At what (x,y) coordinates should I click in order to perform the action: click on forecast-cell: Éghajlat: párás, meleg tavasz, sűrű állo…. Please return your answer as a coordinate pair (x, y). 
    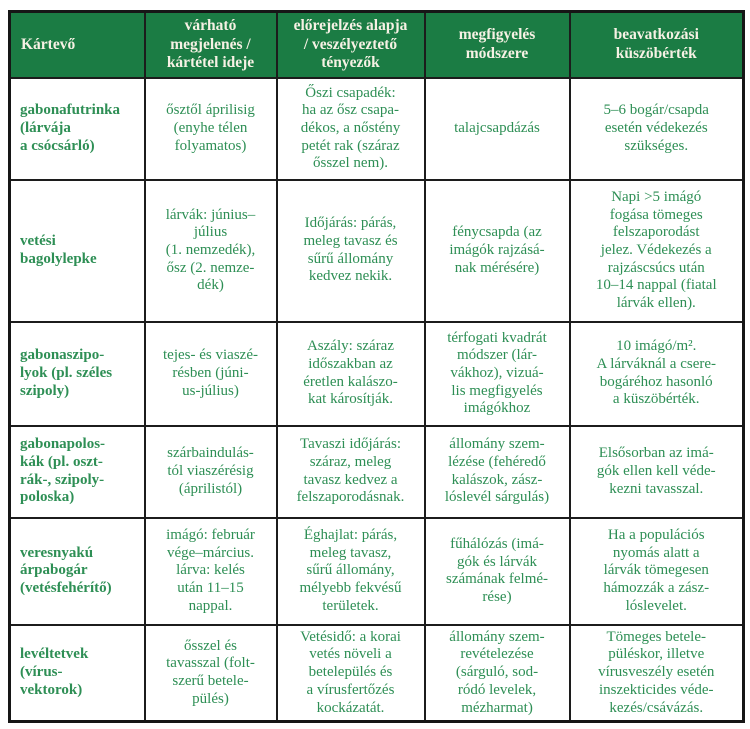
    Looking at the image, I should click on (350, 571).